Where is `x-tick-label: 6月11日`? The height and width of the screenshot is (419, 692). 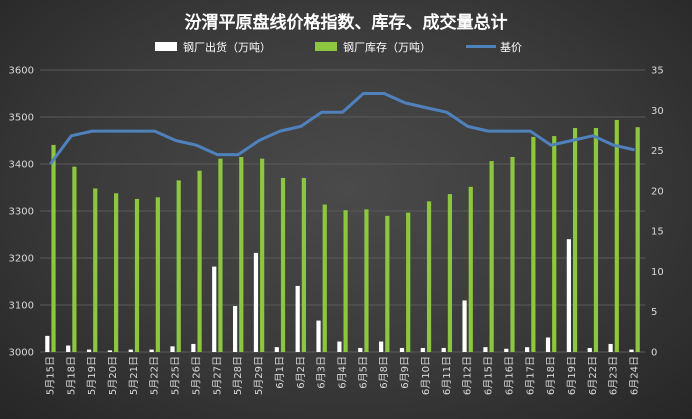 x-tick-label: 6月11日 is located at coordinates (447, 375).